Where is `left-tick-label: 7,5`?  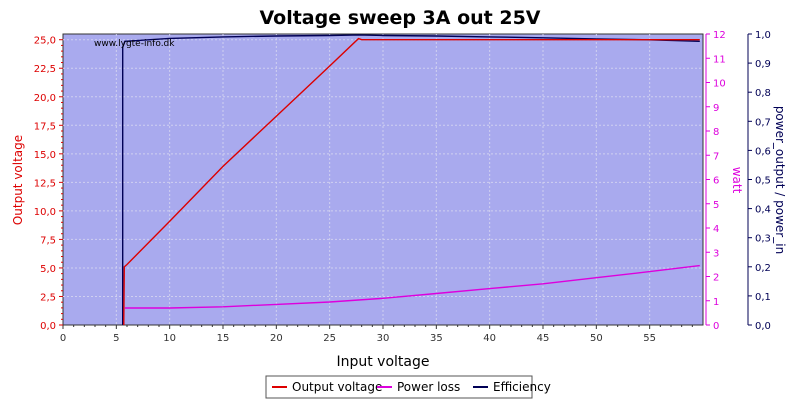
left-tick-label: 7,5 is located at coordinates (48, 240).